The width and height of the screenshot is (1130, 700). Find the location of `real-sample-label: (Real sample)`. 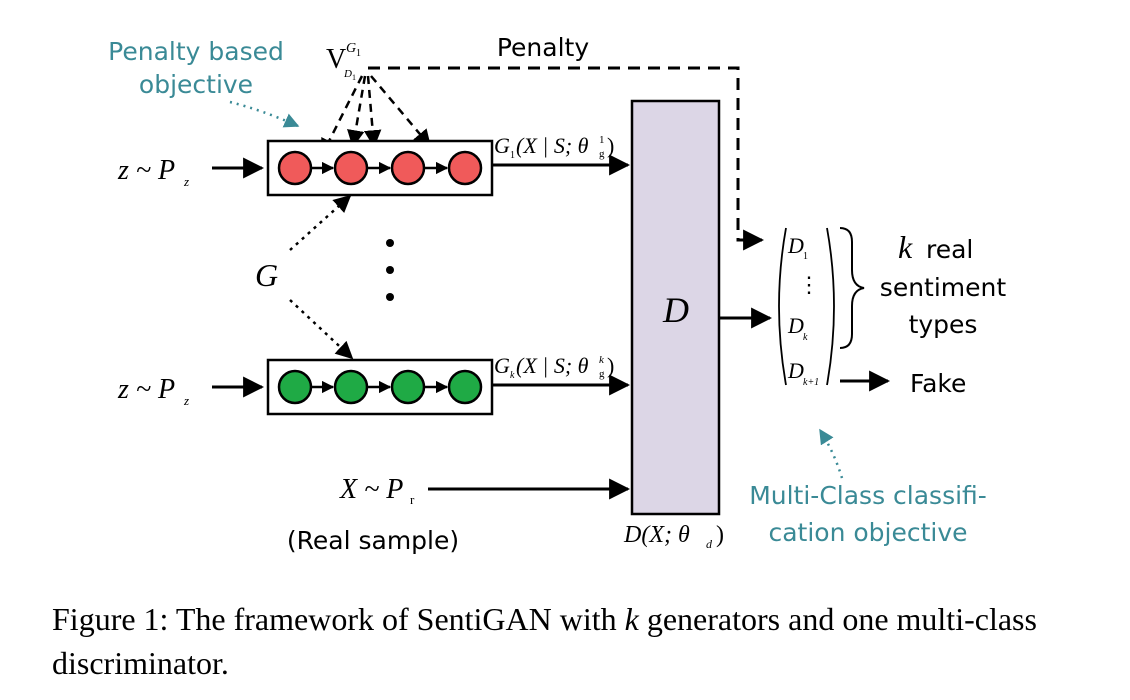

real-sample-label: (Real sample) is located at coordinates (373, 540).